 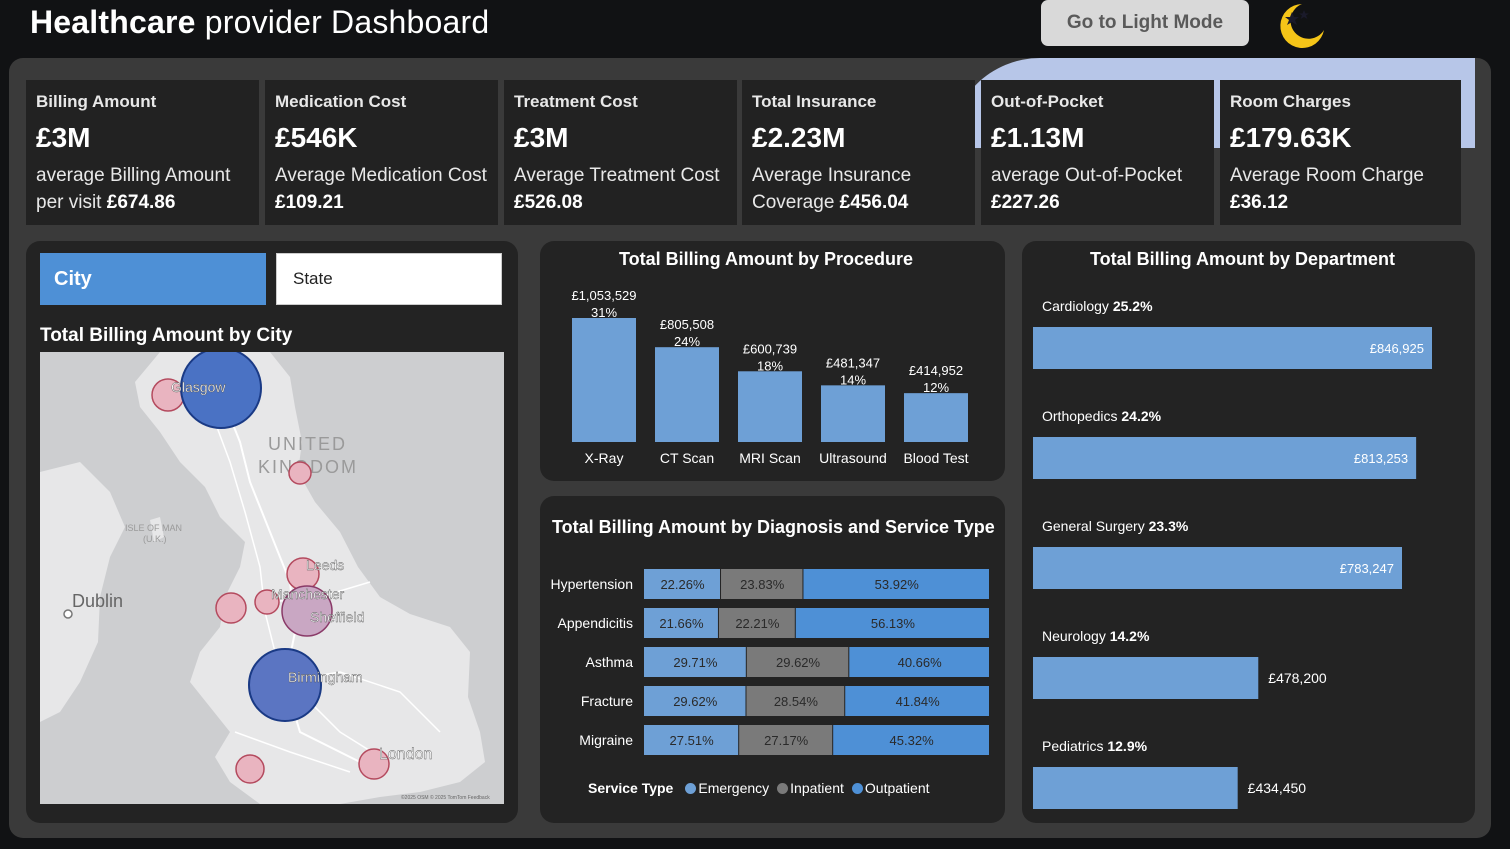 What do you see at coordinates (603, 295) in the screenshot?
I see `procedure-value-label: £1,053,529` at bounding box center [603, 295].